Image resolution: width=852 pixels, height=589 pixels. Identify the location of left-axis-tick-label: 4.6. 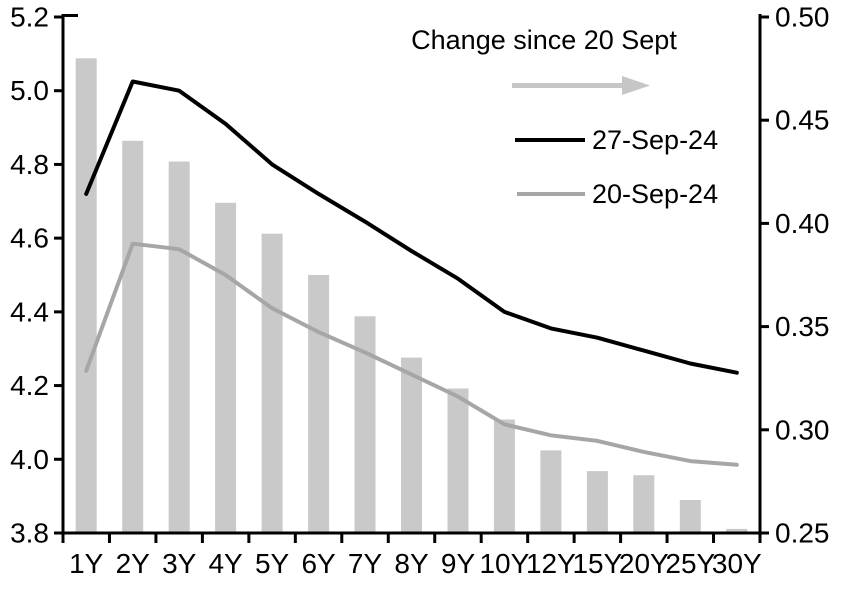
(29, 238).